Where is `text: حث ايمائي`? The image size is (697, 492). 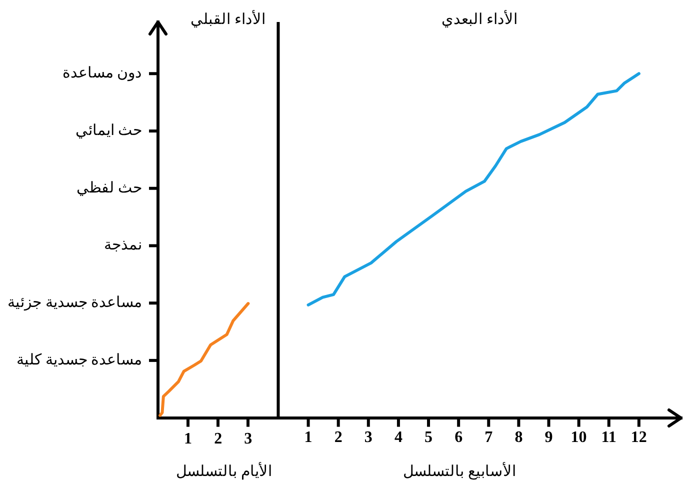
text: حث ايمائي is located at coordinates (108, 130).